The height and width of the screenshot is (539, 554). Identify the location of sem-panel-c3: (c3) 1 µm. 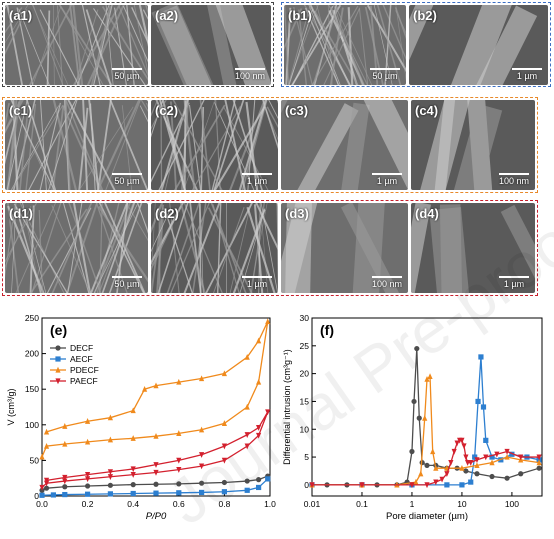
(344, 145).